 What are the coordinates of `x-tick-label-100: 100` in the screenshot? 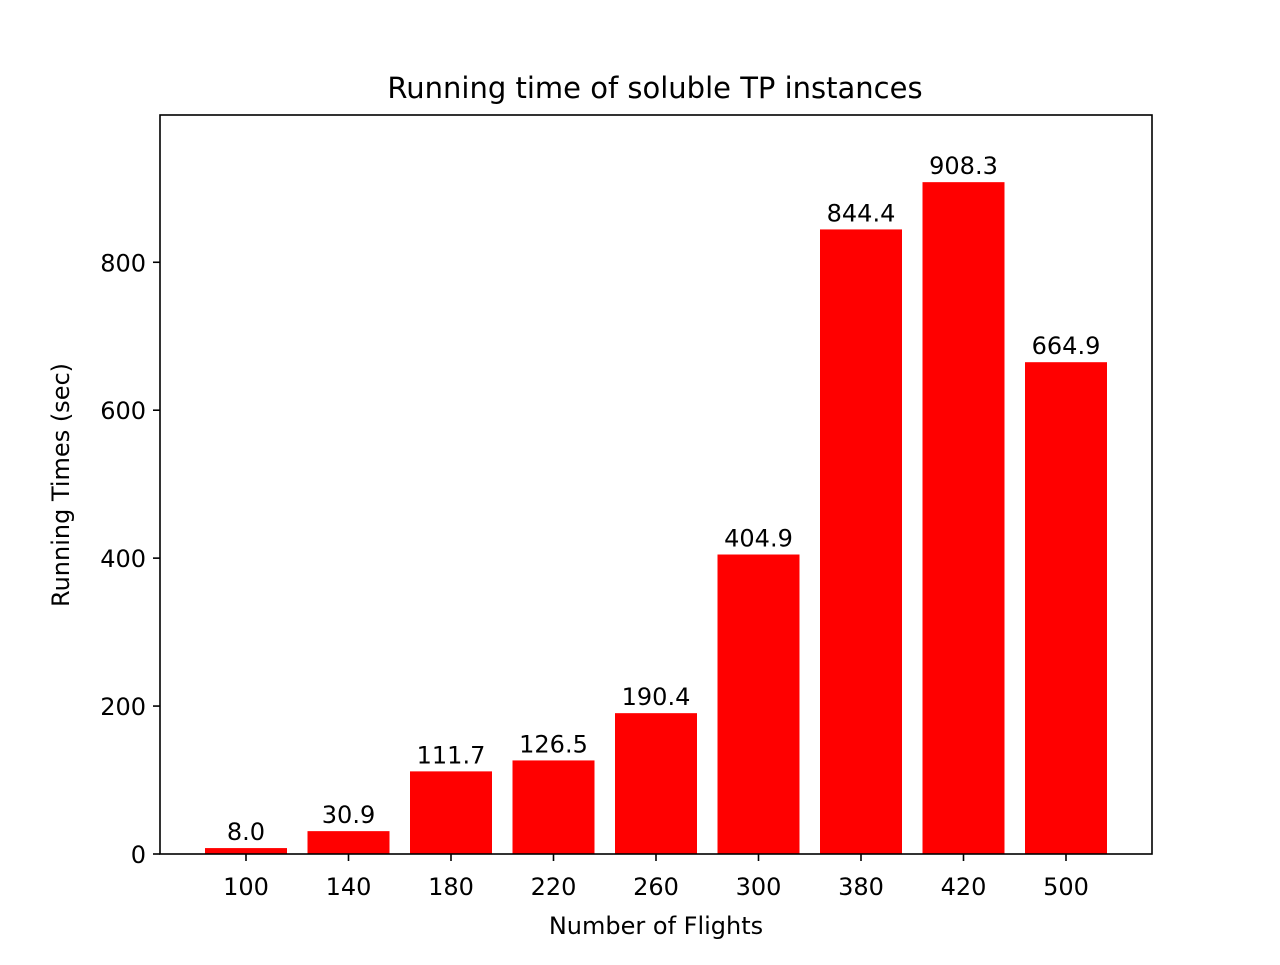 It's located at (246, 887).